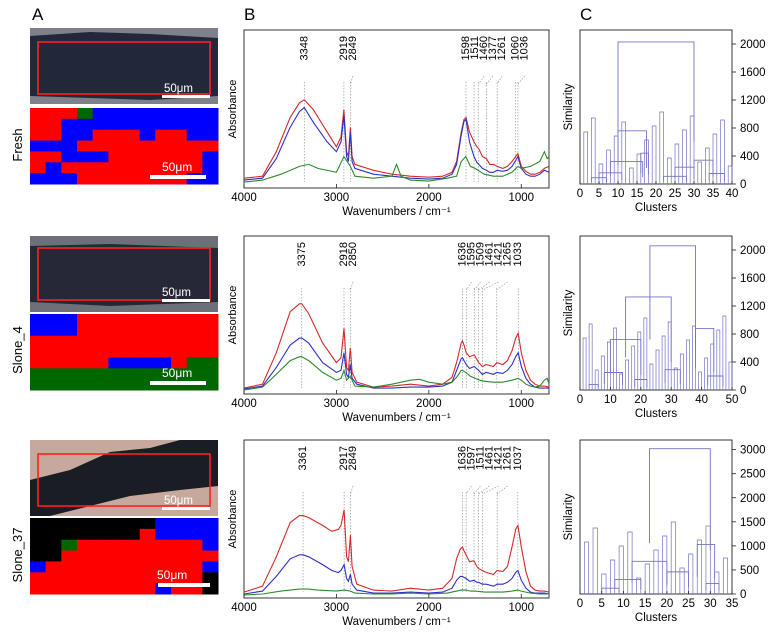  I want to click on peak-label: 1598, so click(466, 48).